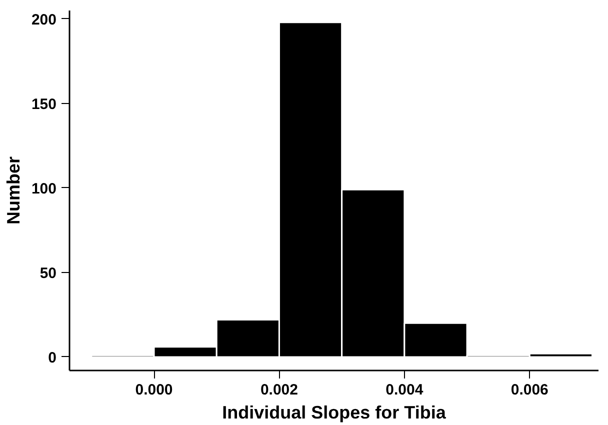 The height and width of the screenshot is (425, 608). Describe the element at coordinates (529, 390) in the screenshot. I see `x-tick-label: 0.006` at that location.